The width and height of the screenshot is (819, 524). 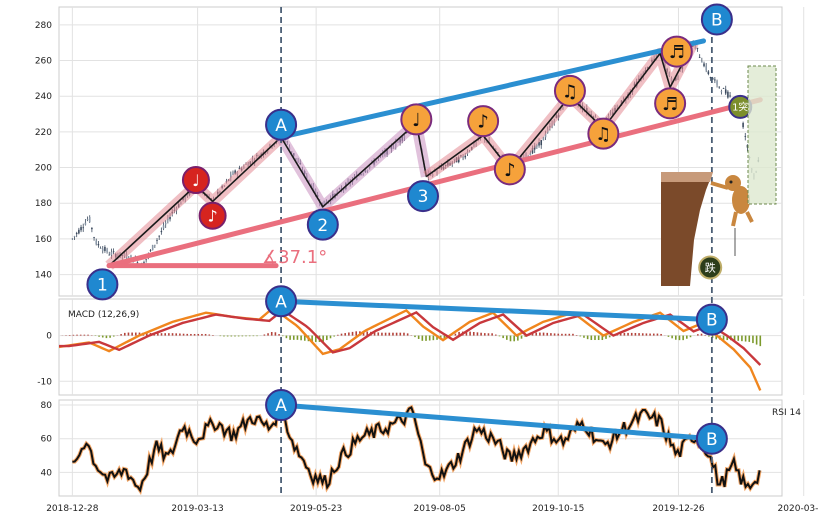 I want to click on y-tick-label: 280, so click(x=43, y=26).